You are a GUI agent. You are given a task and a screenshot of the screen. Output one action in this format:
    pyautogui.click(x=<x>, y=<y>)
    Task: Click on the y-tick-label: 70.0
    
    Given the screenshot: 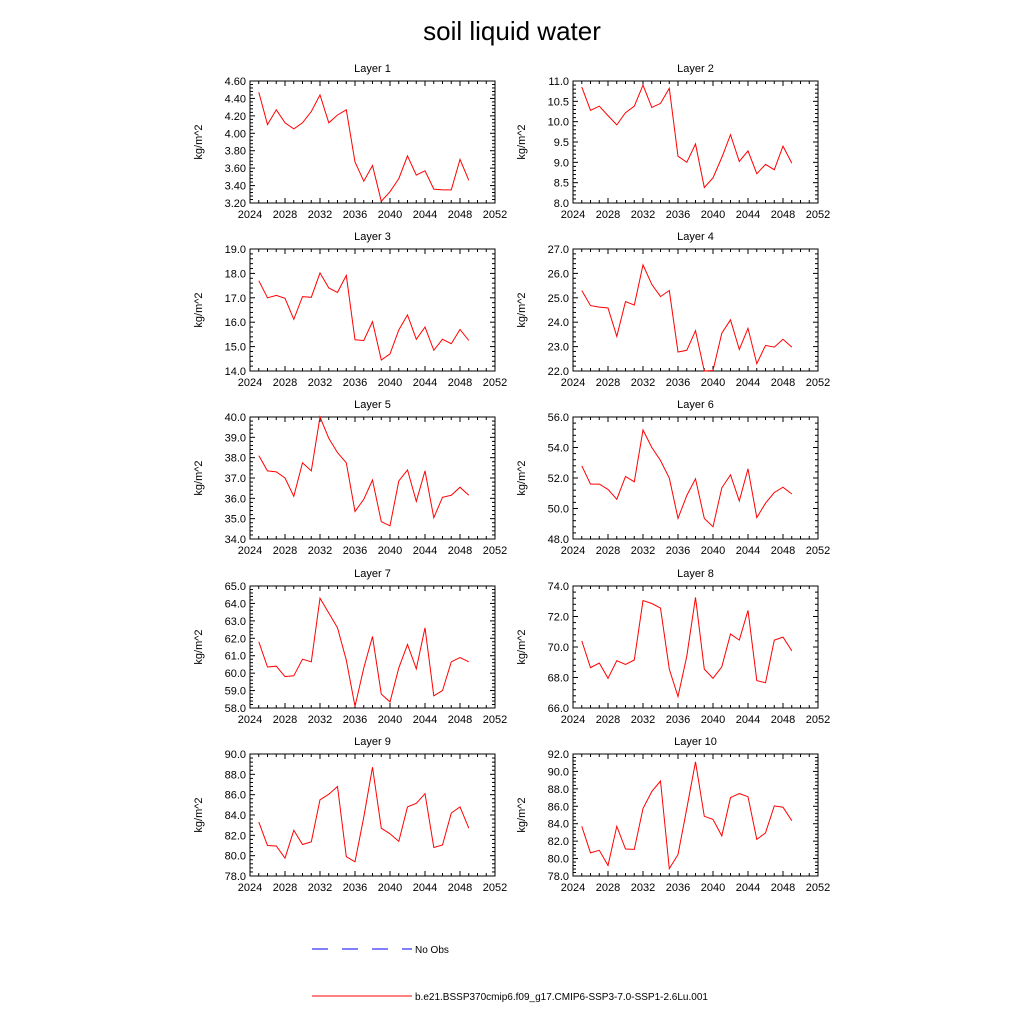 What is the action you would take?
    pyautogui.click(x=558, y=648)
    